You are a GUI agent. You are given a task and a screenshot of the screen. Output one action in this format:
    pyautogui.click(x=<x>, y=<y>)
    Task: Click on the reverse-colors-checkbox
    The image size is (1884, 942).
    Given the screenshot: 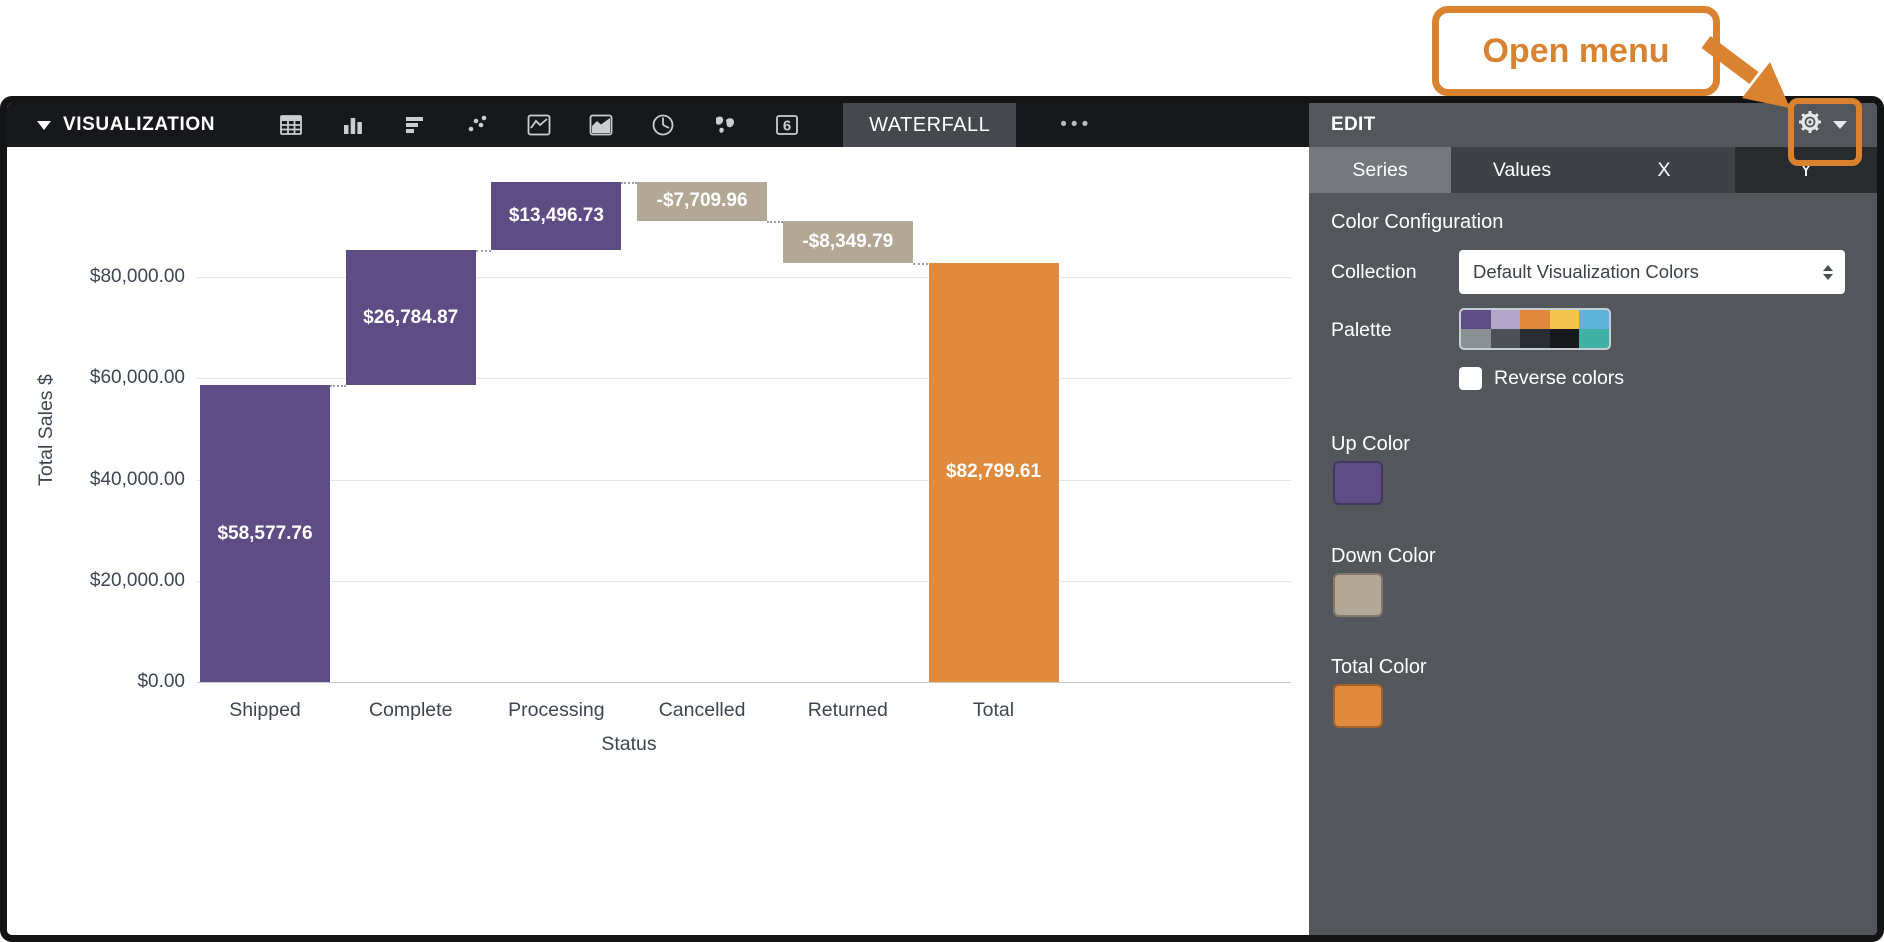 What is the action you would take?
    pyautogui.click(x=1470, y=378)
    